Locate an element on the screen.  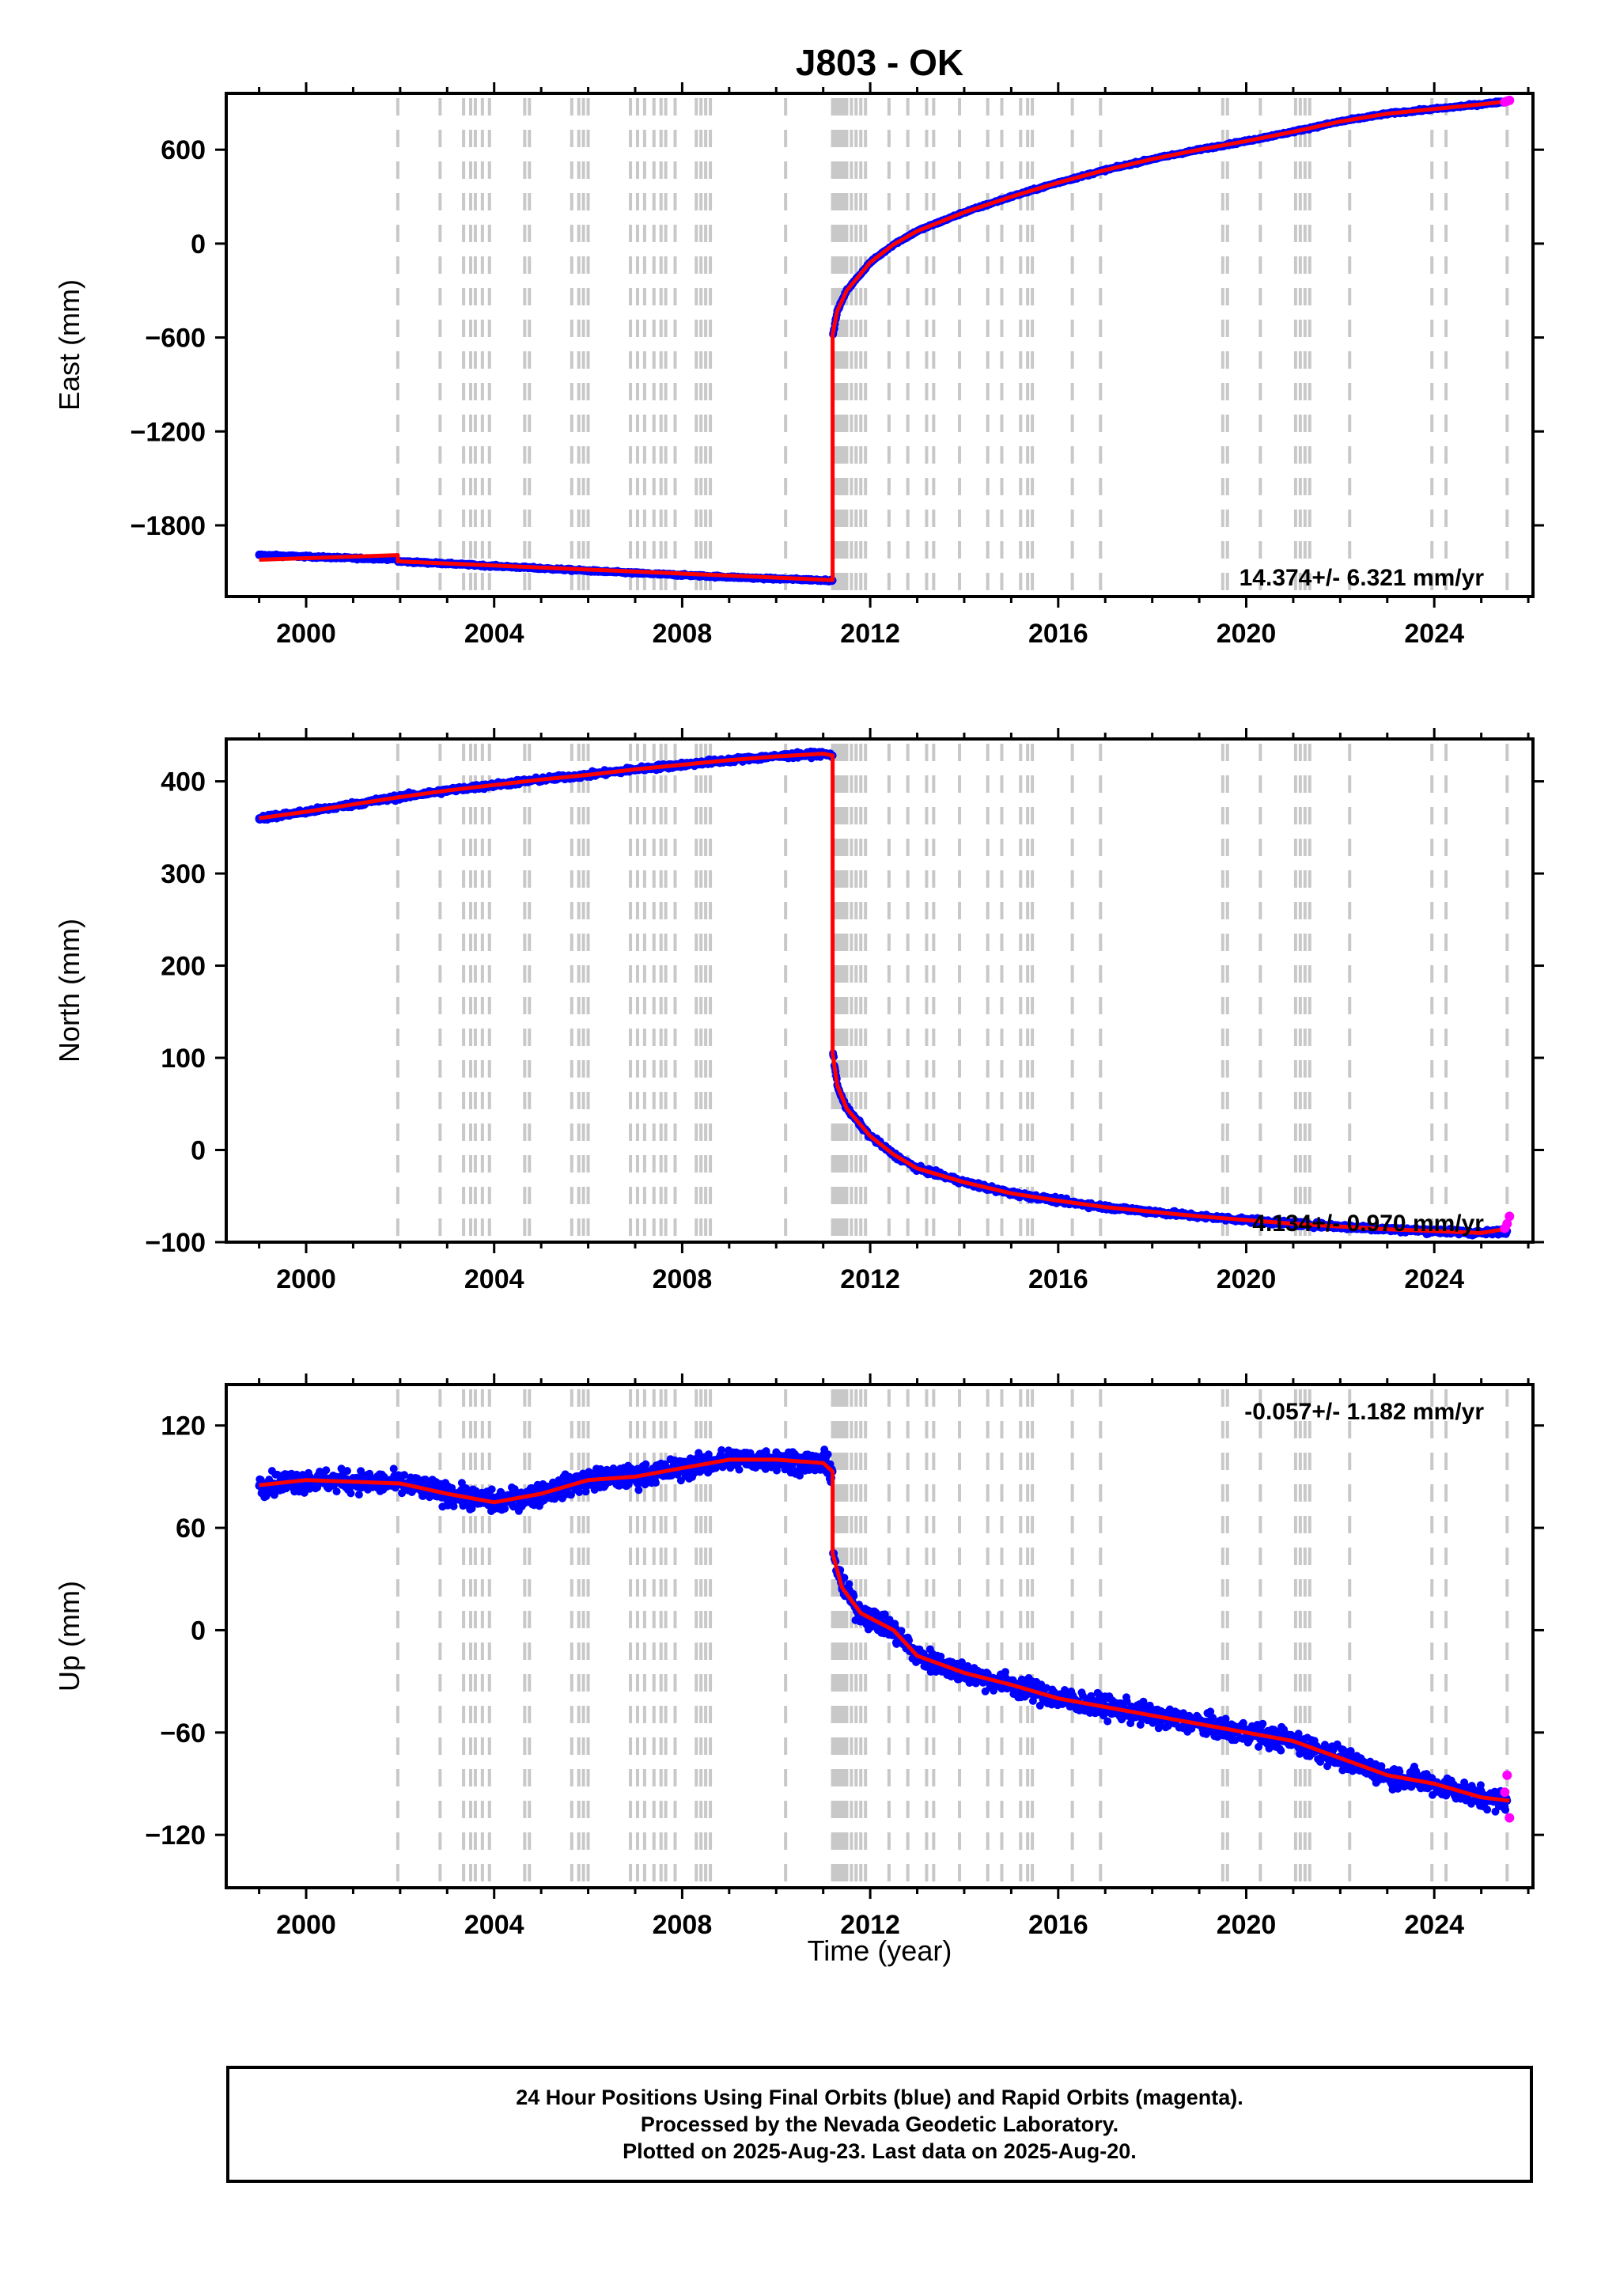
north-rate-label: 4.134+/- 0.970 mm/yr is located at coordinates (1368, 1224).